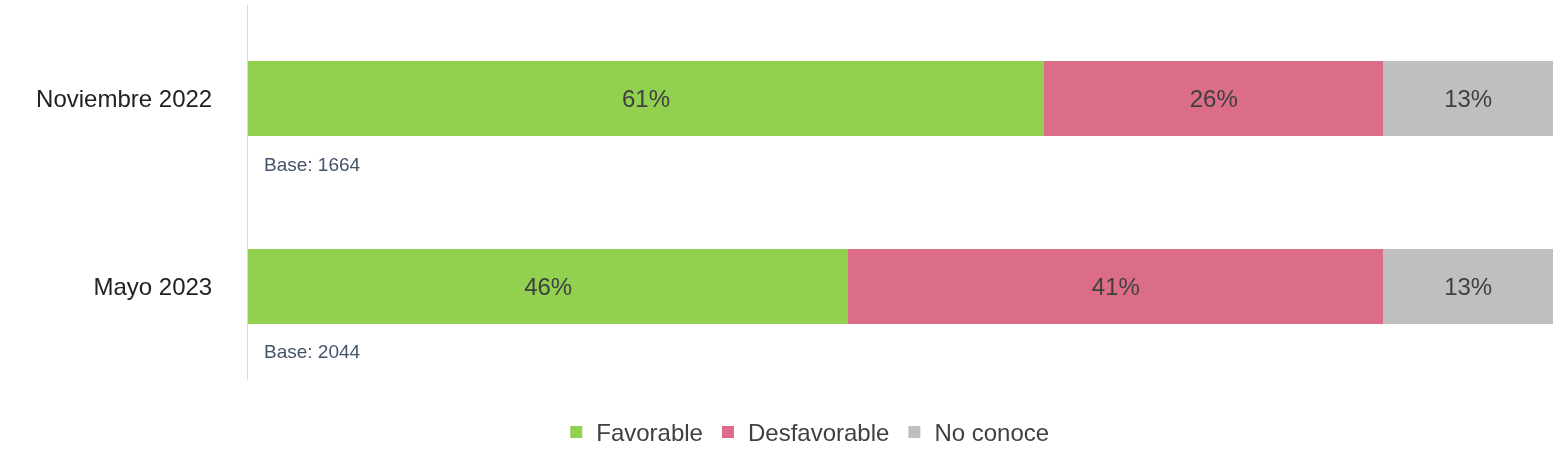 The width and height of the screenshot is (1553, 456). What do you see at coordinates (153, 286) in the screenshot?
I see `y-tick-label: Mayo 2023` at bounding box center [153, 286].